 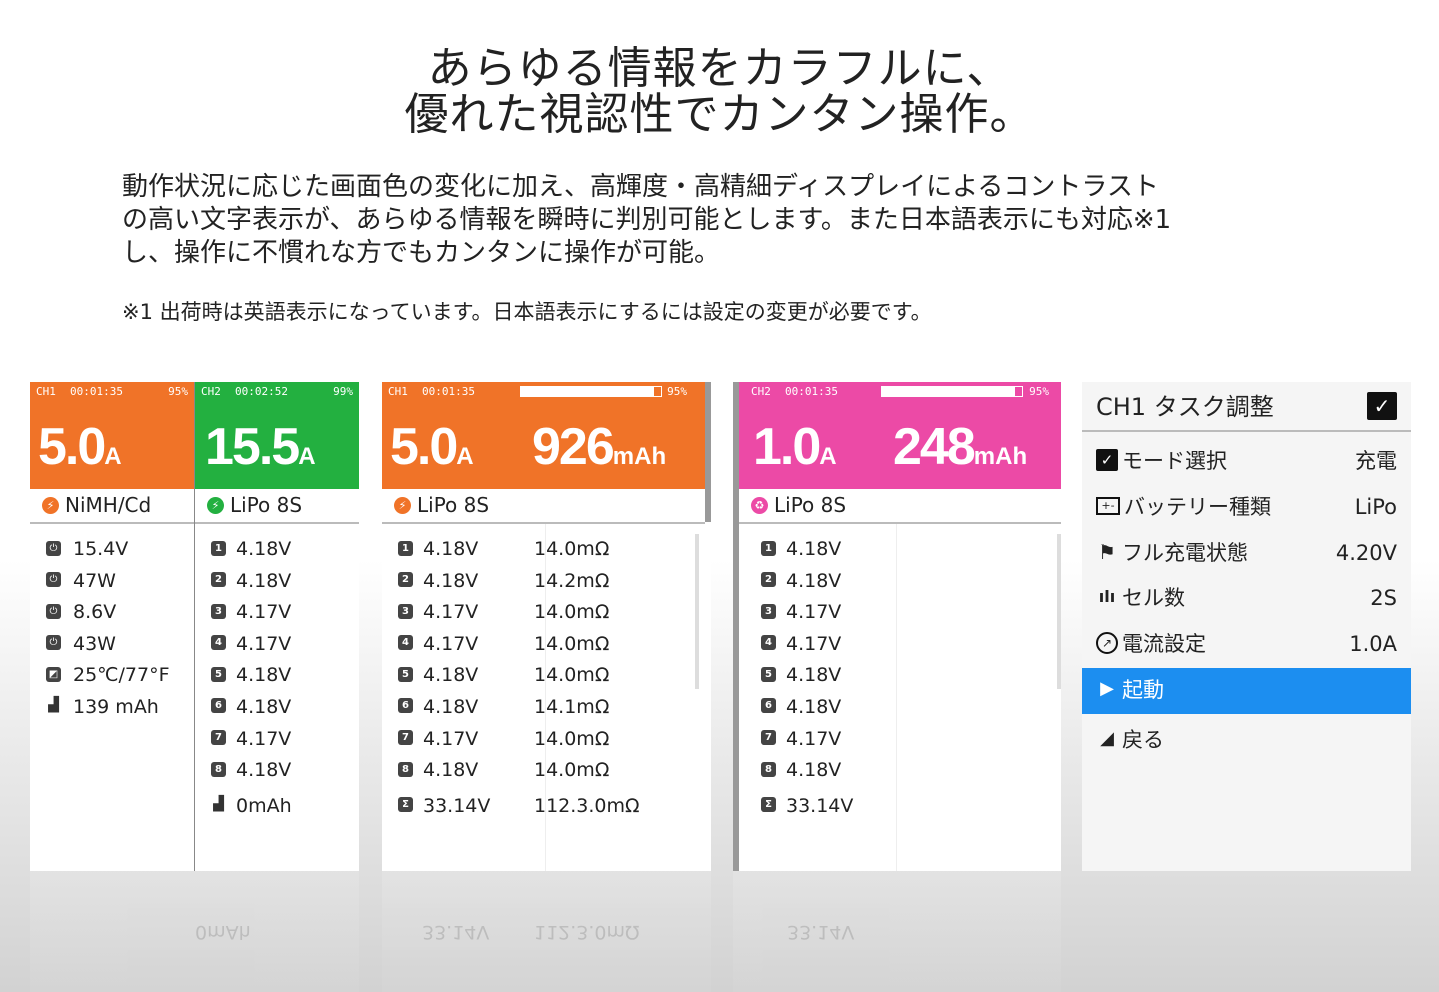 What do you see at coordinates (719, 68) in the screenshot?
I see `heading-line-1: あらゆる情報をカラフルに、` at bounding box center [719, 68].